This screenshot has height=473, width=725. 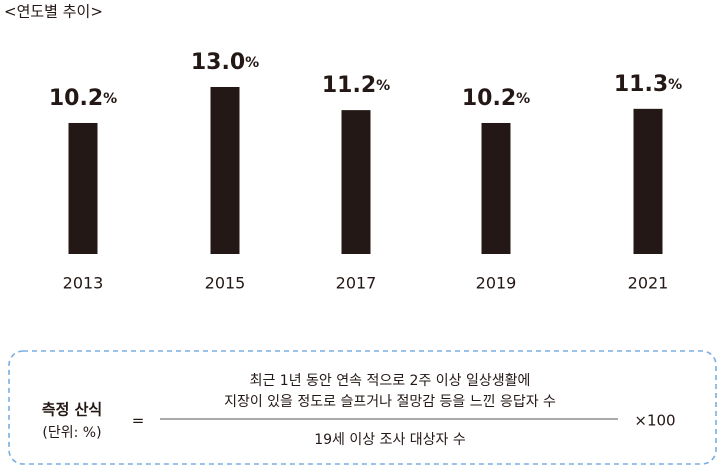 I want to click on chart-title: <연도별 추이>, so click(x=53, y=12).